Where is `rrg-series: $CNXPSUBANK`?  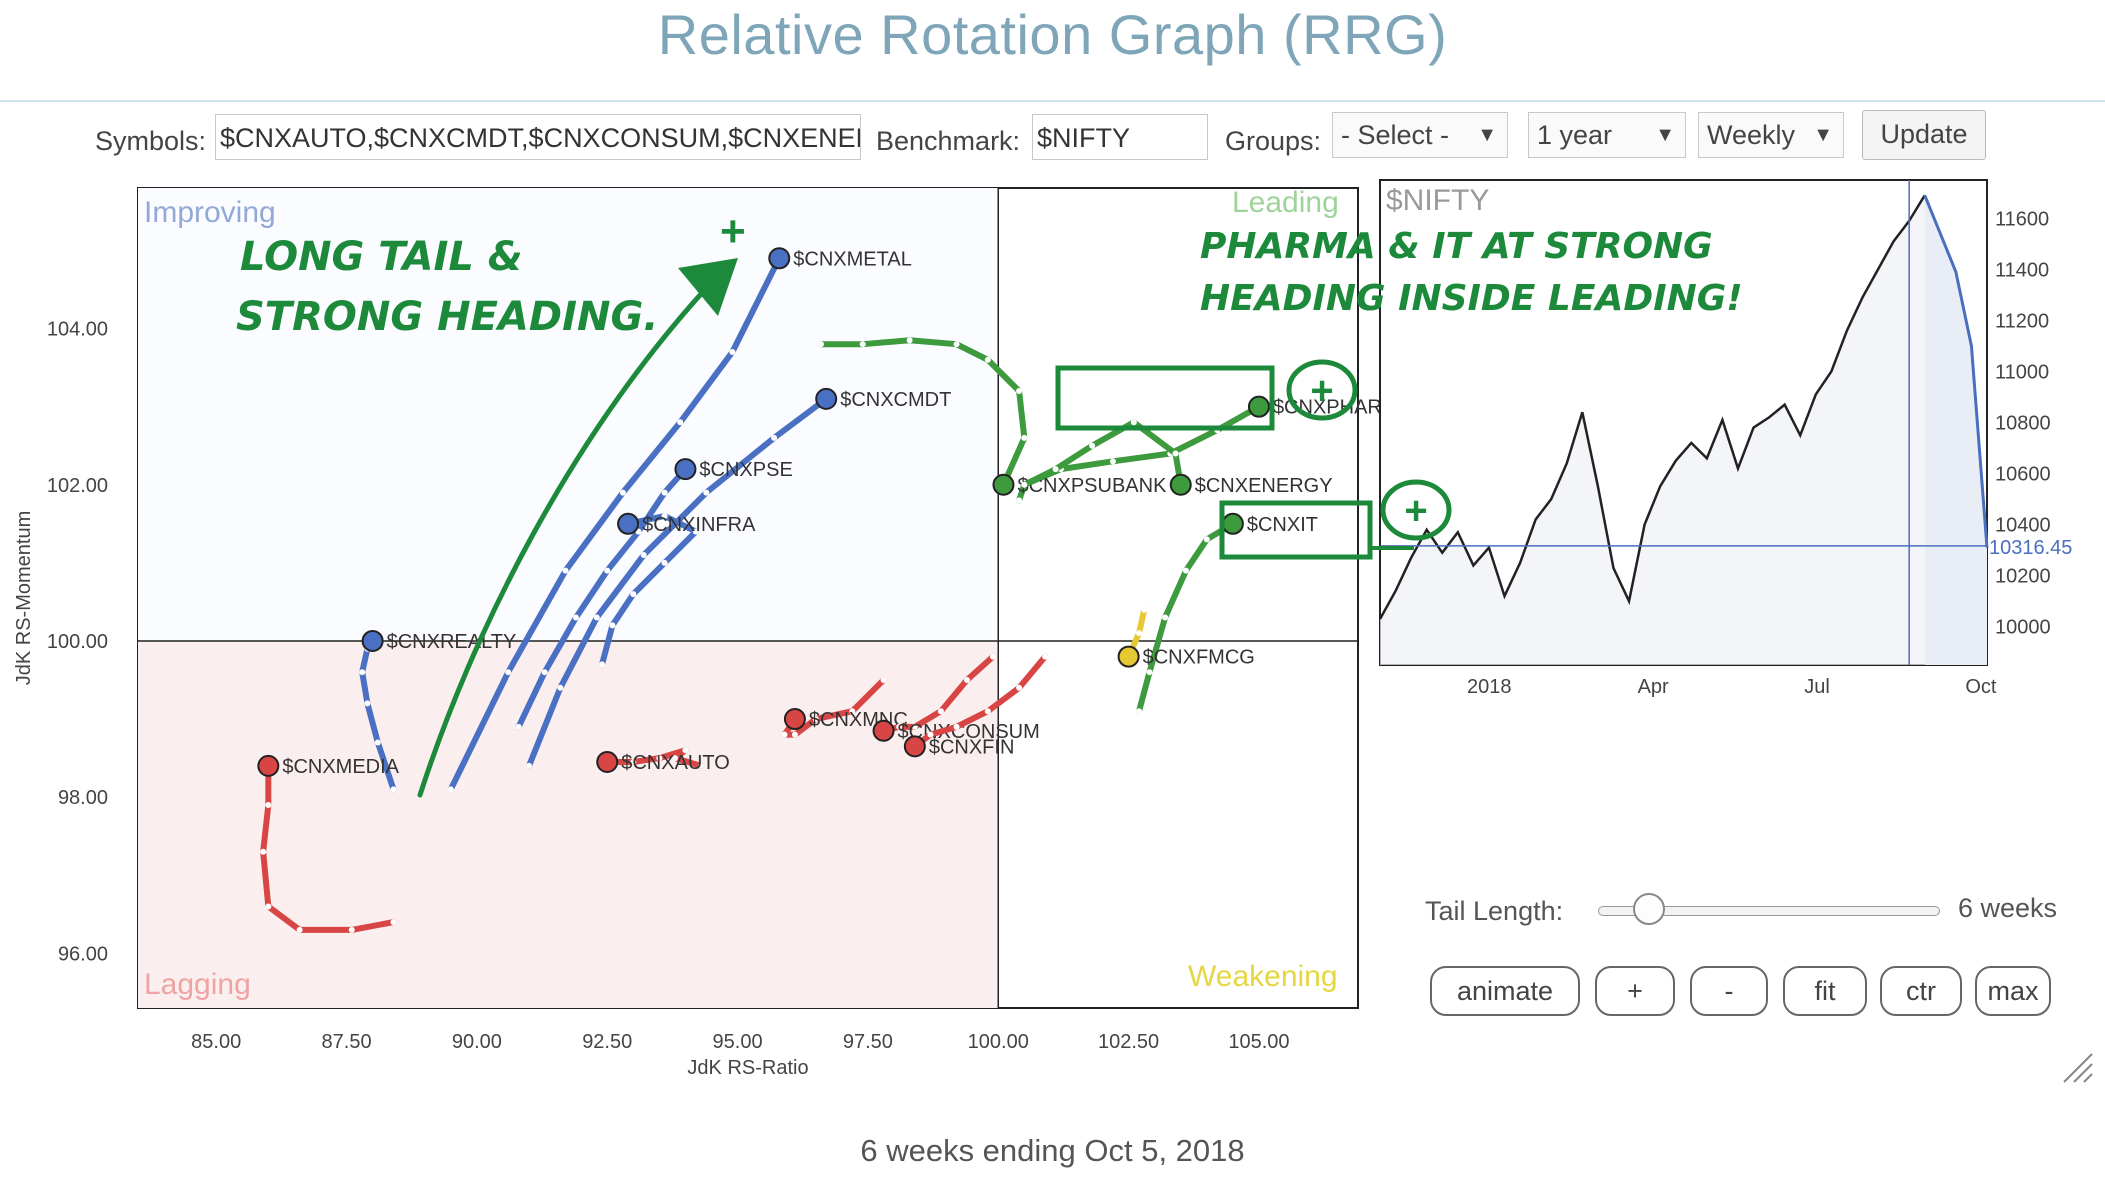 rrg-series: $CNXPSUBANK is located at coordinates (992, 417).